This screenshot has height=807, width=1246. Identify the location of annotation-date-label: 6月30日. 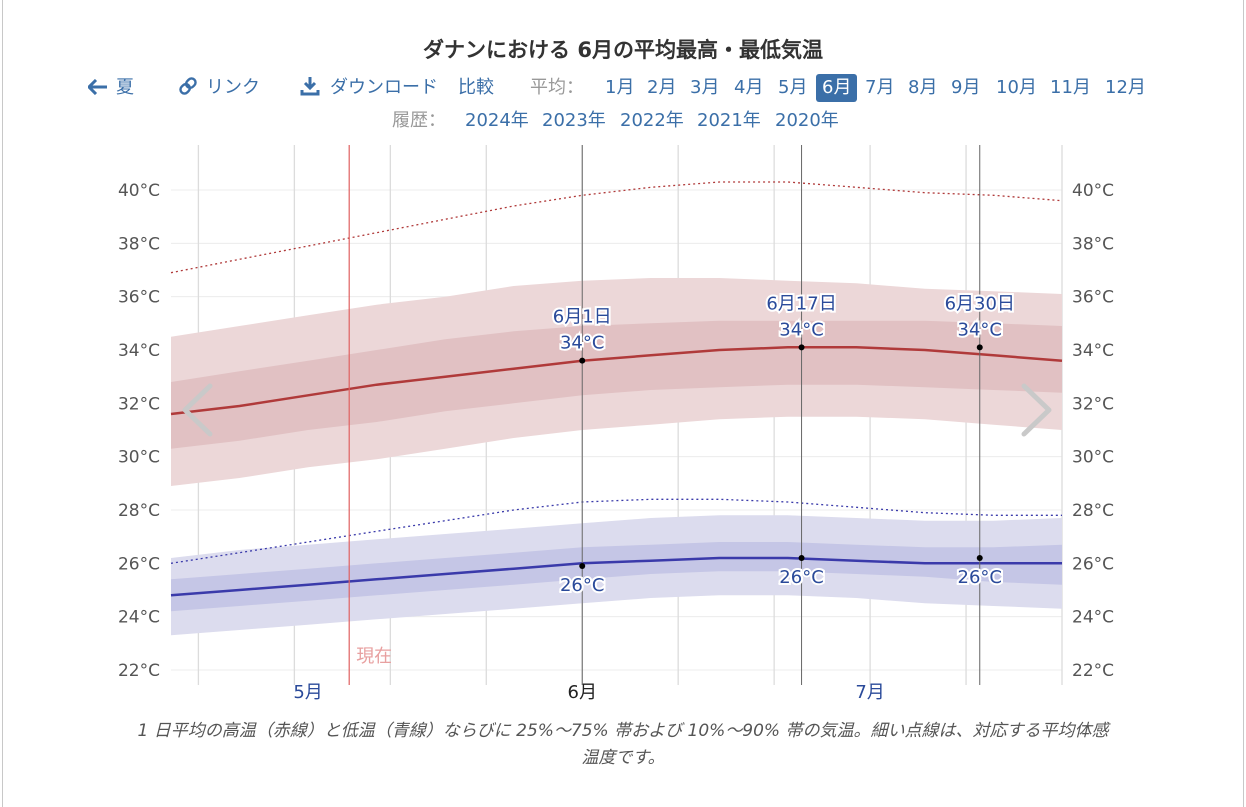
(980, 303).